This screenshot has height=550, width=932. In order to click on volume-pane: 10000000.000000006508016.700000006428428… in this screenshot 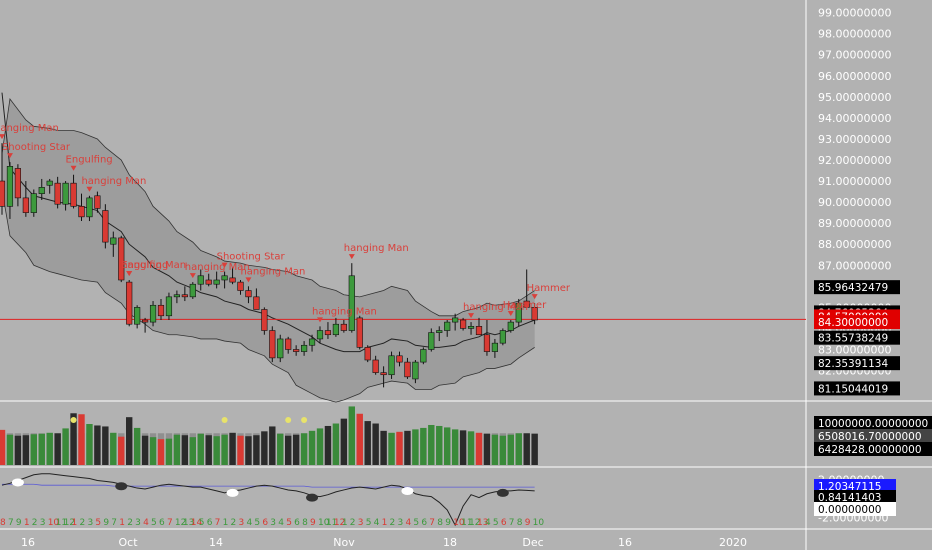, I will do `click(466, 435)`.